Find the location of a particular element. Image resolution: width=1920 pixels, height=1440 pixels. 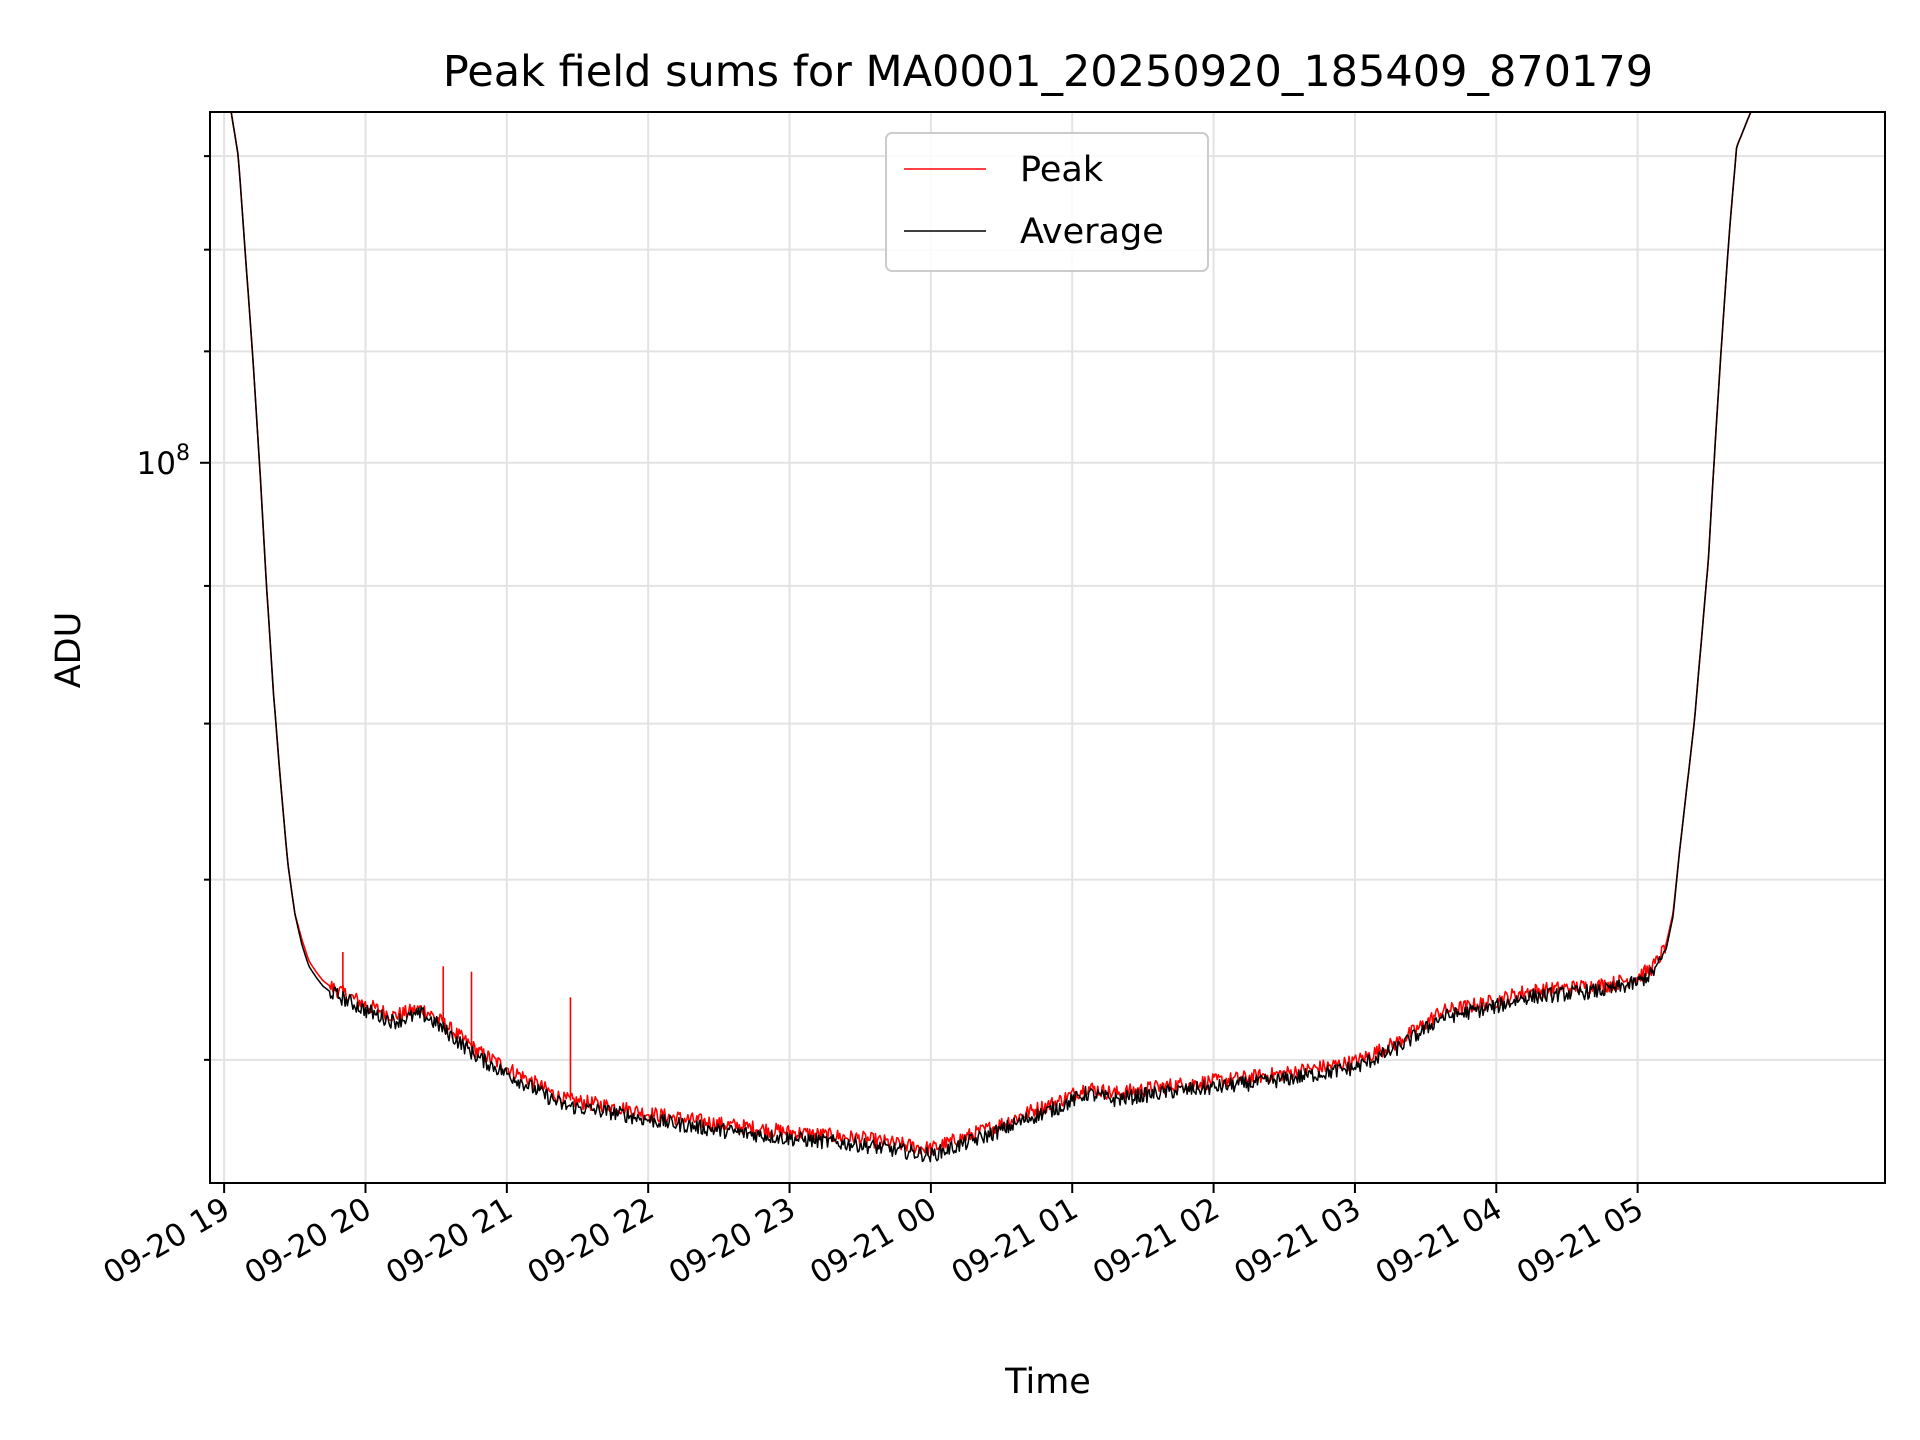

x-tick-label: 09-21 03 is located at coordinates (1297, 1241).